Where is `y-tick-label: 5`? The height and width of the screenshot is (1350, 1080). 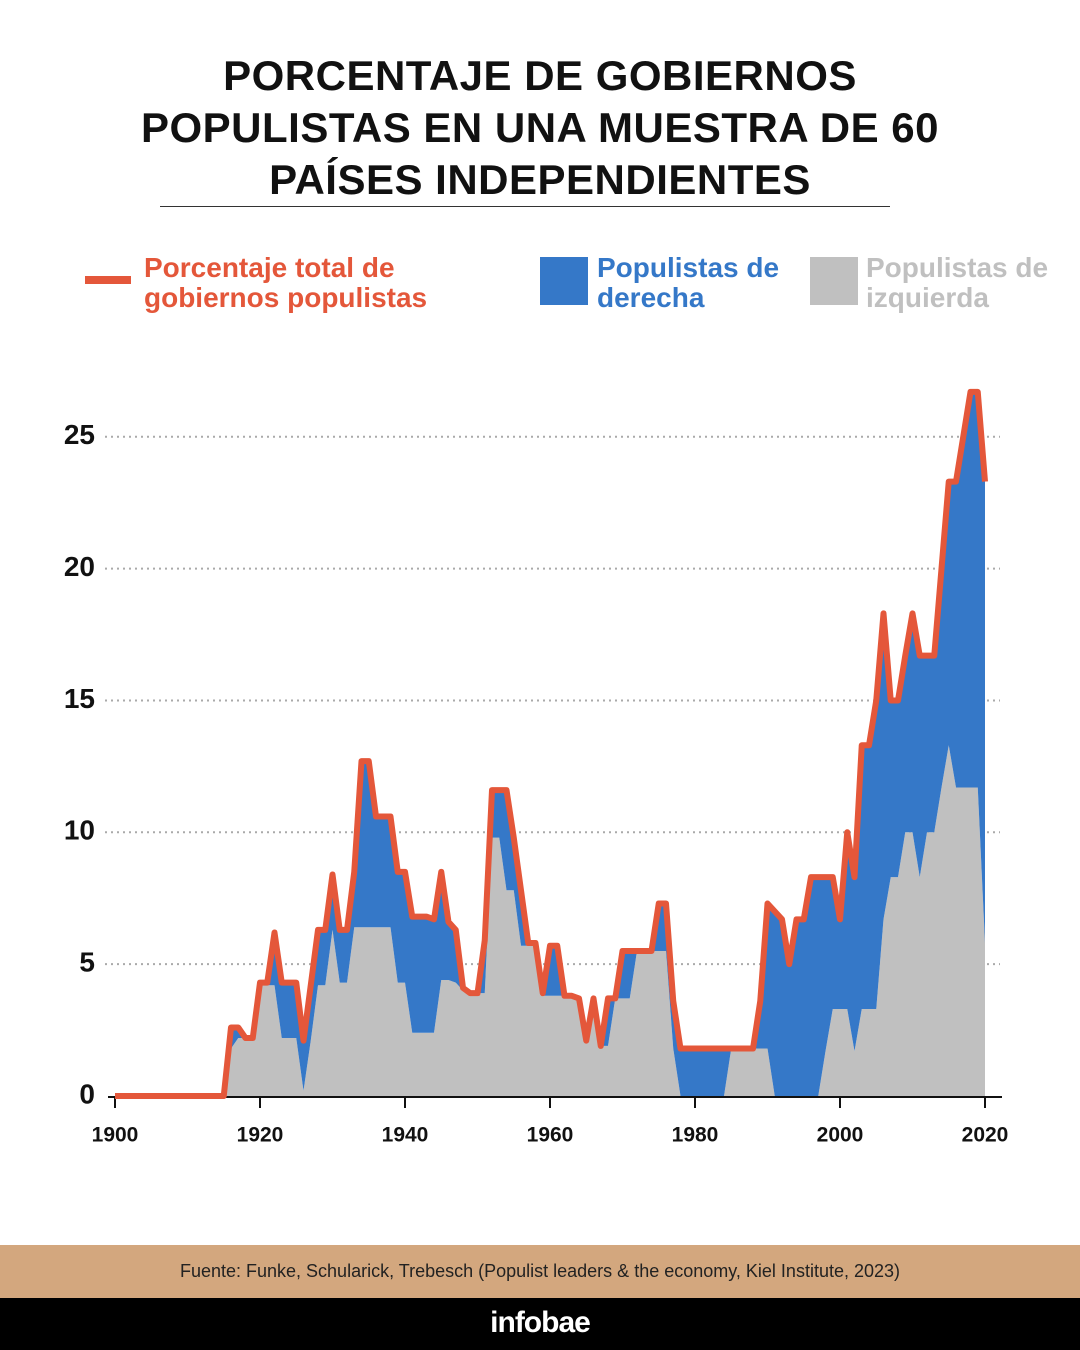
y-tick-label: 5 is located at coordinates (87, 962).